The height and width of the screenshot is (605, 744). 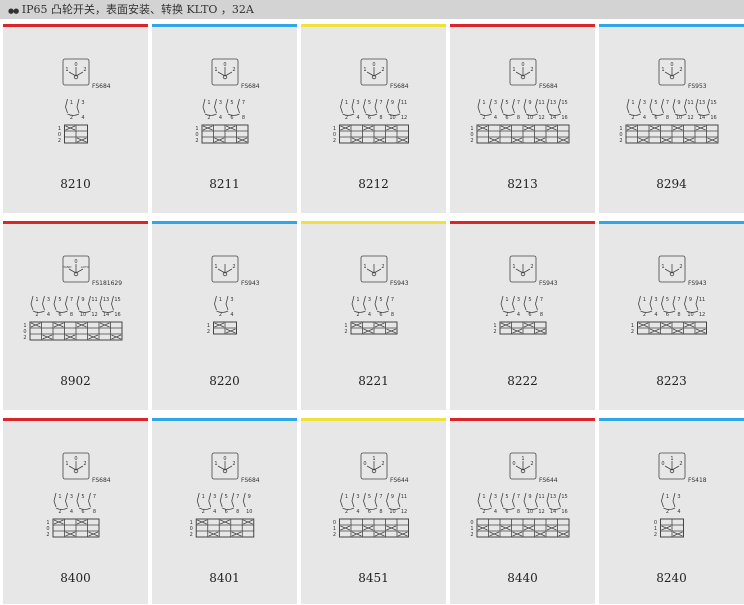 I want to click on product-card: 1 0 2 FS684 1 2 3 4 1 0 2 8210, so click(x=75, y=118).